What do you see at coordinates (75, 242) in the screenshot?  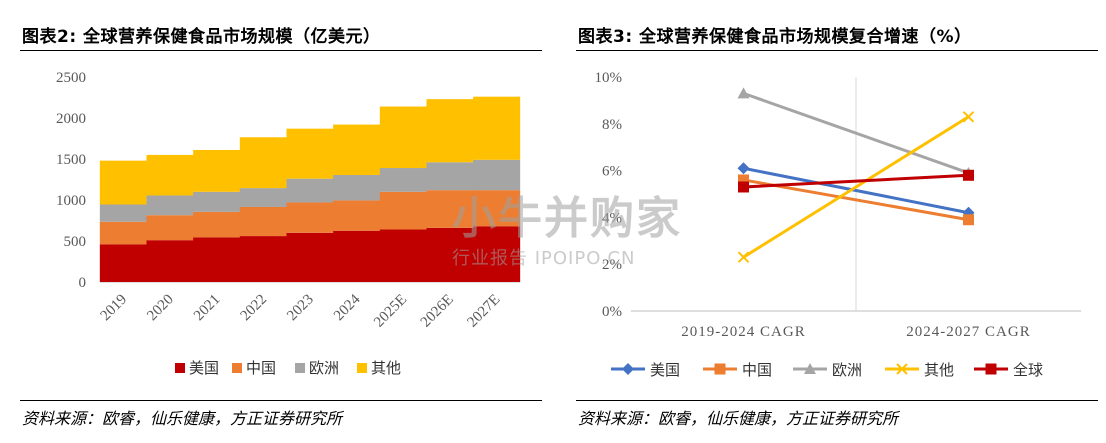 I see `y-tick-label: 500` at bounding box center [75, 242].